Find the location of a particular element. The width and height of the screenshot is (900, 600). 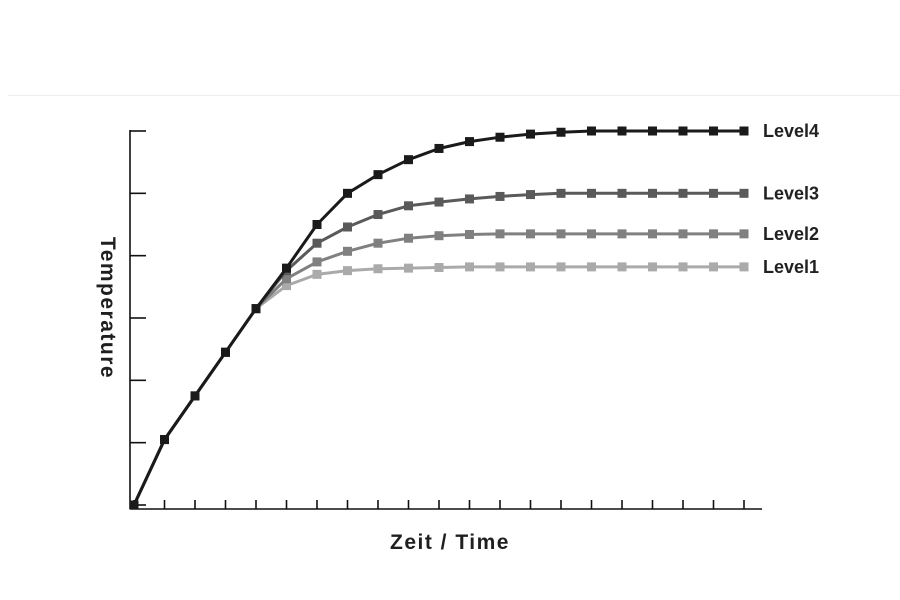

series-label-level3: Level3 is located at coordinates (791, 193).